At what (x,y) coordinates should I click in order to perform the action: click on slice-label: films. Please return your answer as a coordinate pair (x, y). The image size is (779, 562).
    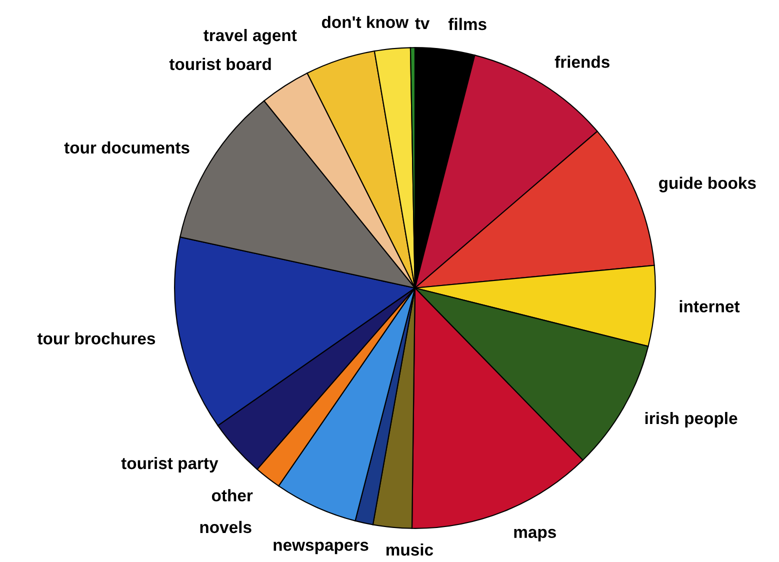
    Looking at the image, I should click on (467, 24).